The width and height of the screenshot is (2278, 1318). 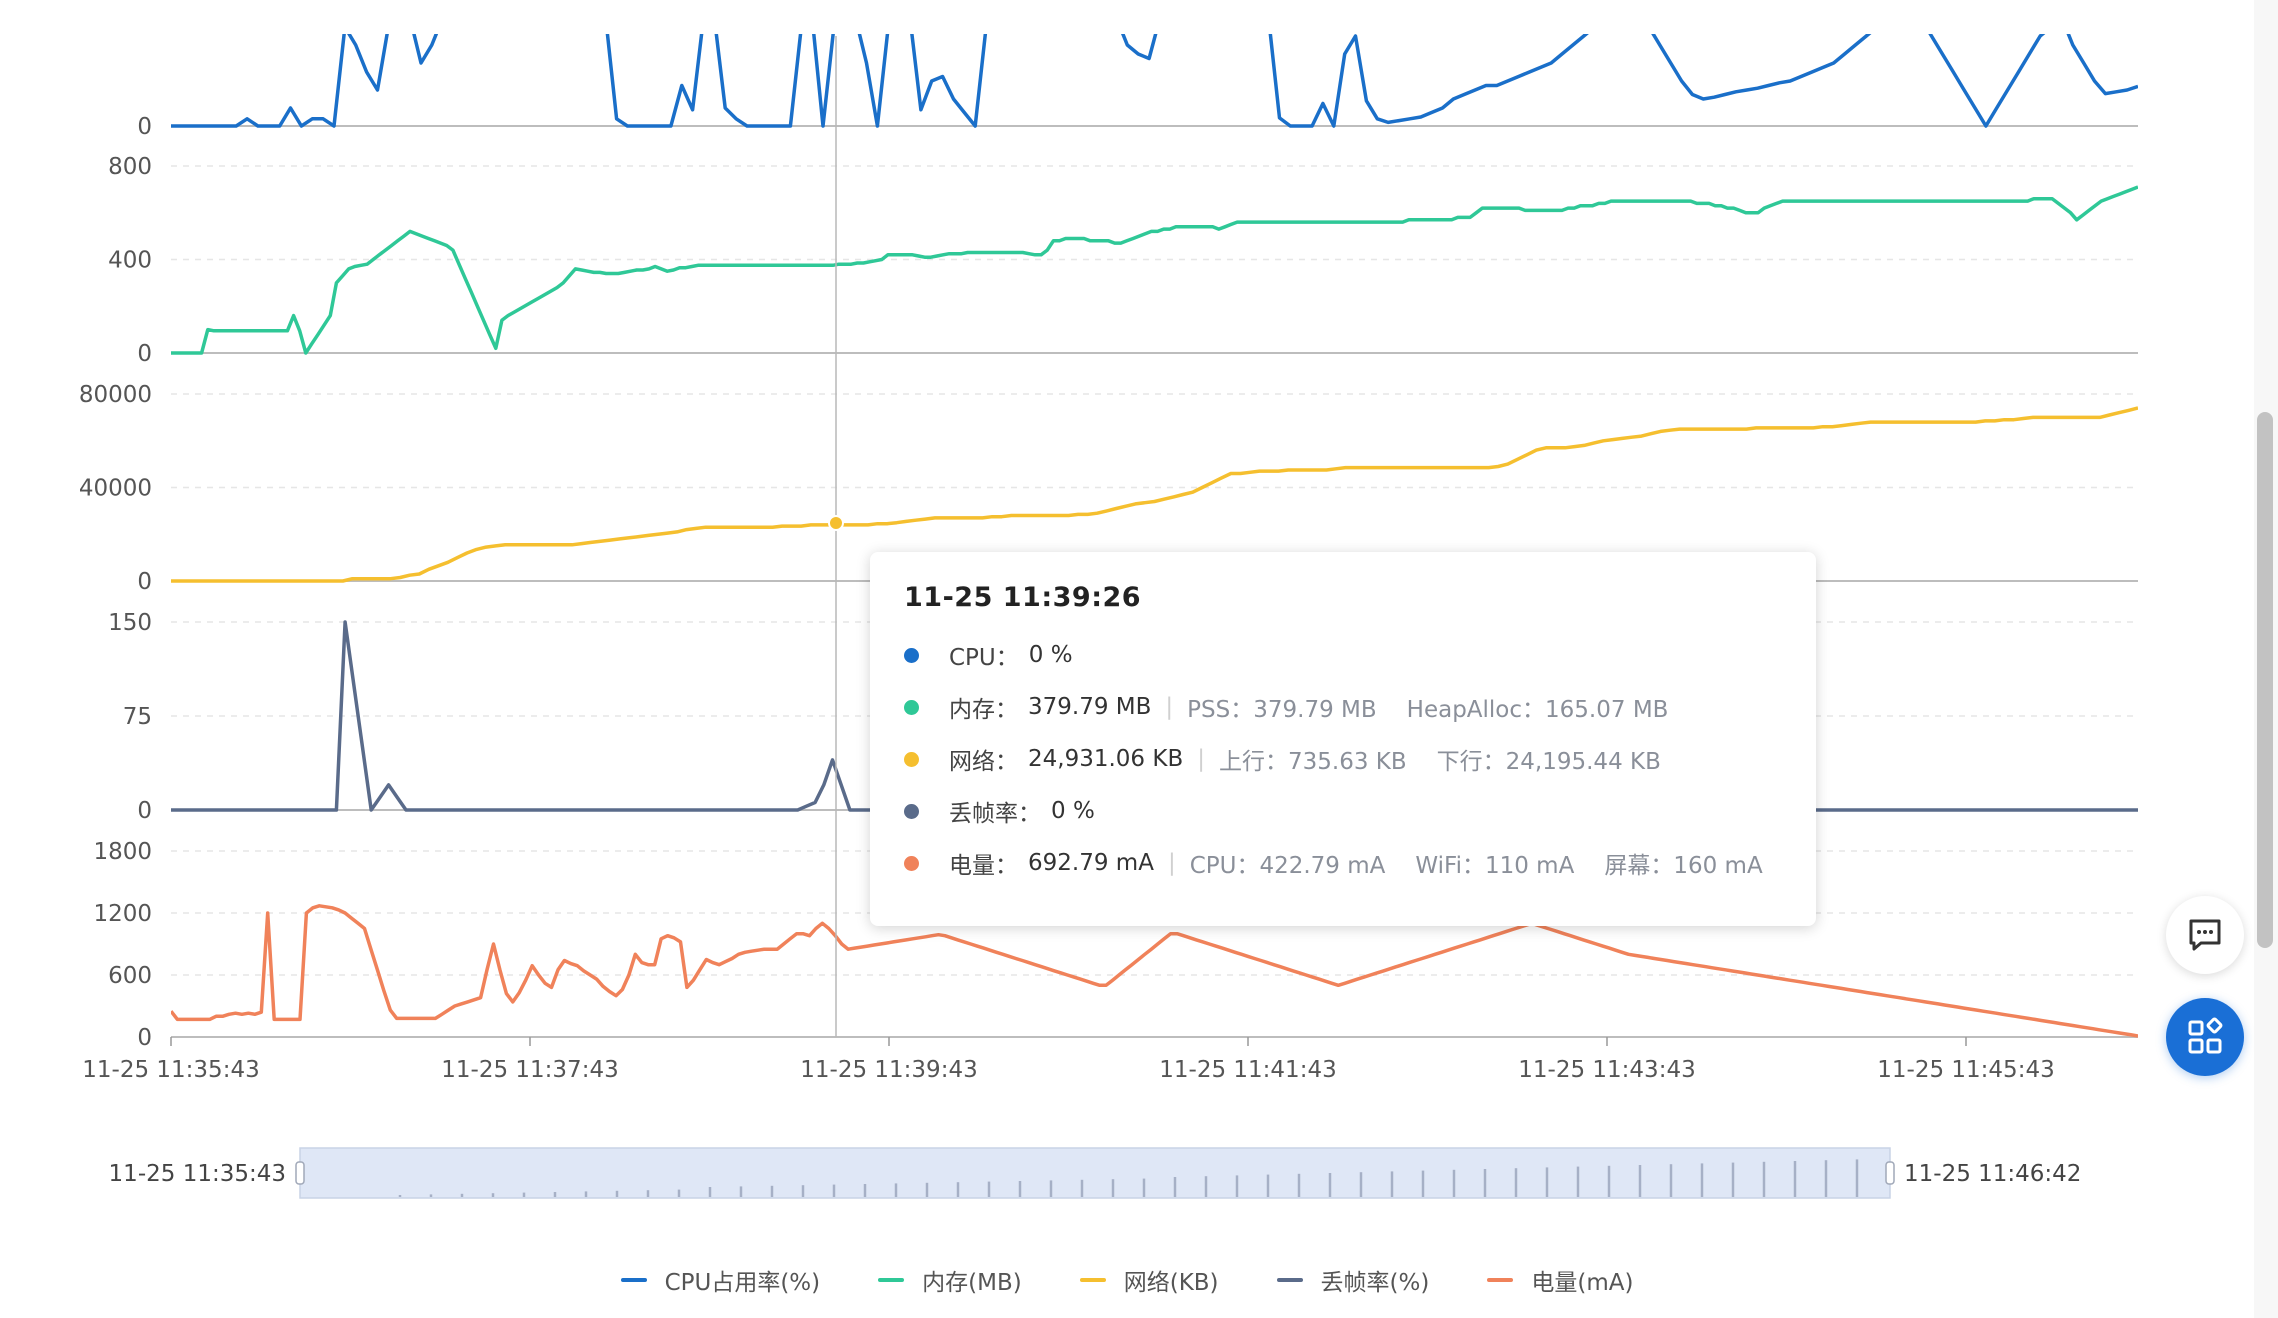 What do you see at coordinates (130, 623) in the screenshot?
I see `y-tick-label: 150` at bounding box center [130, 623].